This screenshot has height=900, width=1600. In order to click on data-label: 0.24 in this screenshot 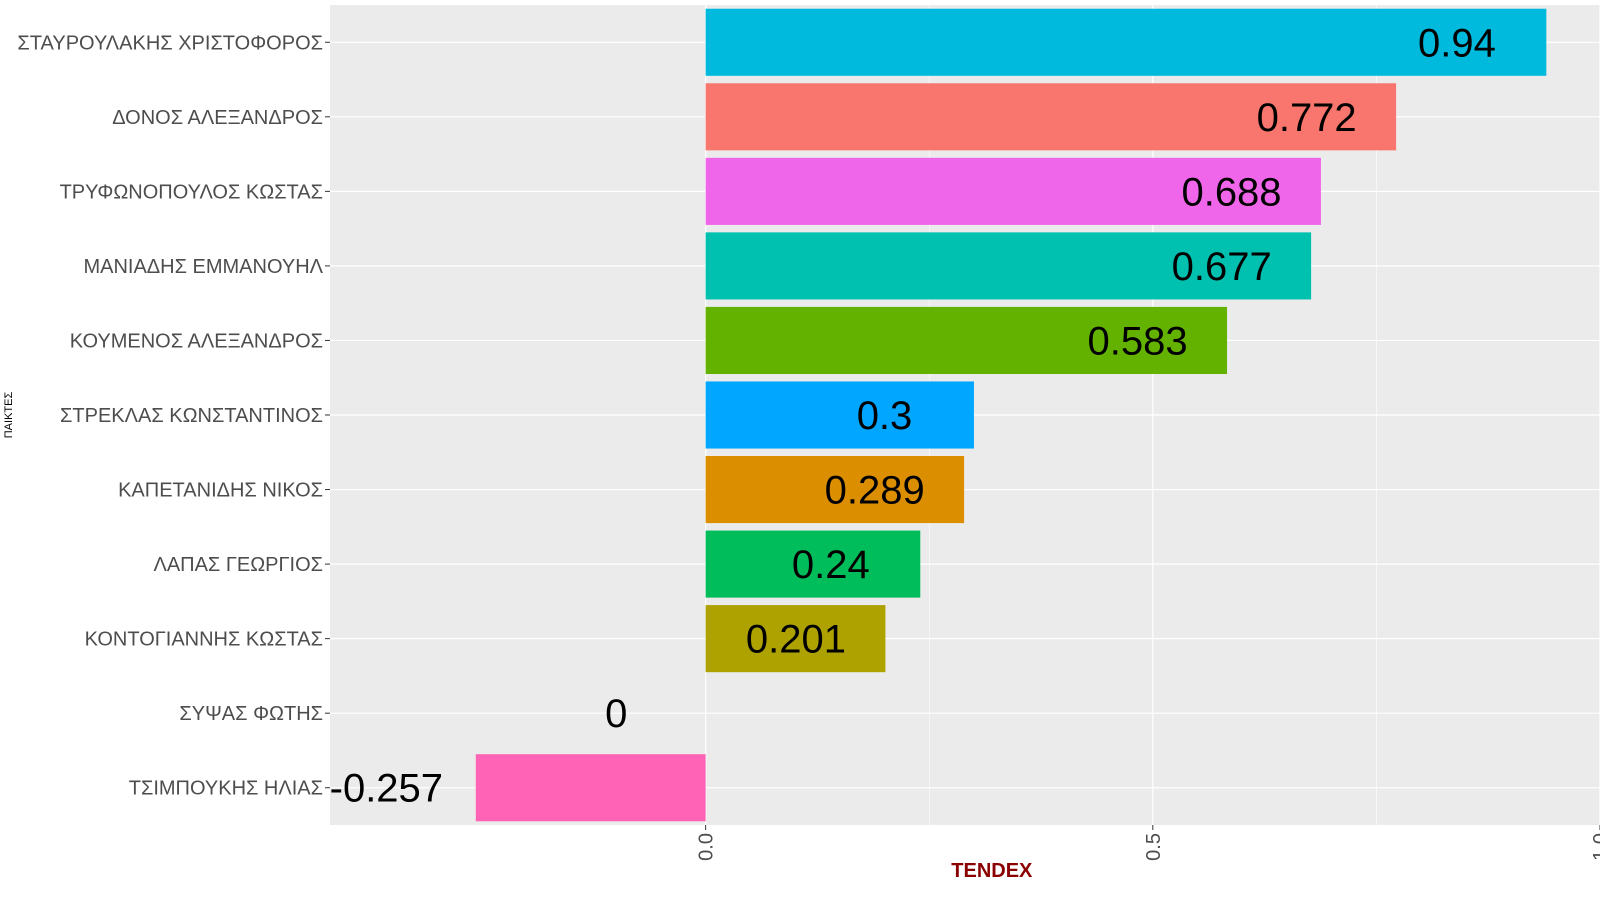, I will do `click(831, 565)`.